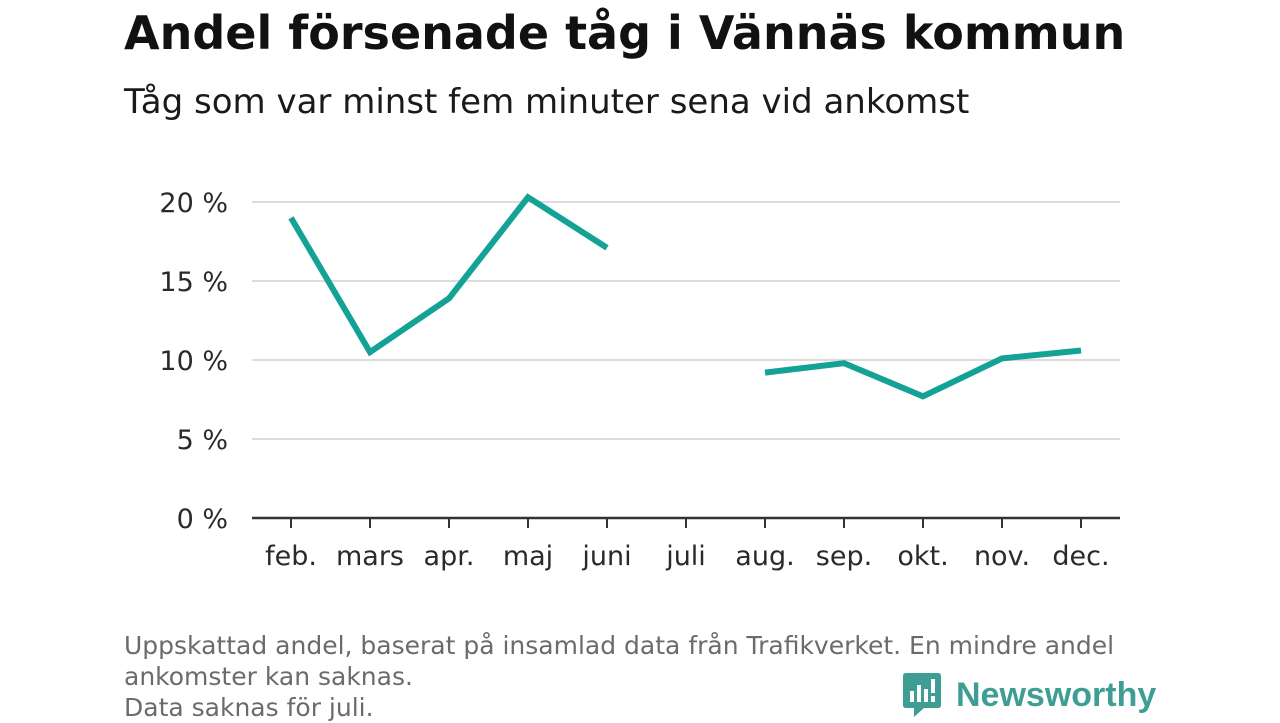 This screenshot has width=1280, height=723. I want to click on y-axis-ticks: 0 % 5 % 10 % 15 % 20 %, so click(193, 361).